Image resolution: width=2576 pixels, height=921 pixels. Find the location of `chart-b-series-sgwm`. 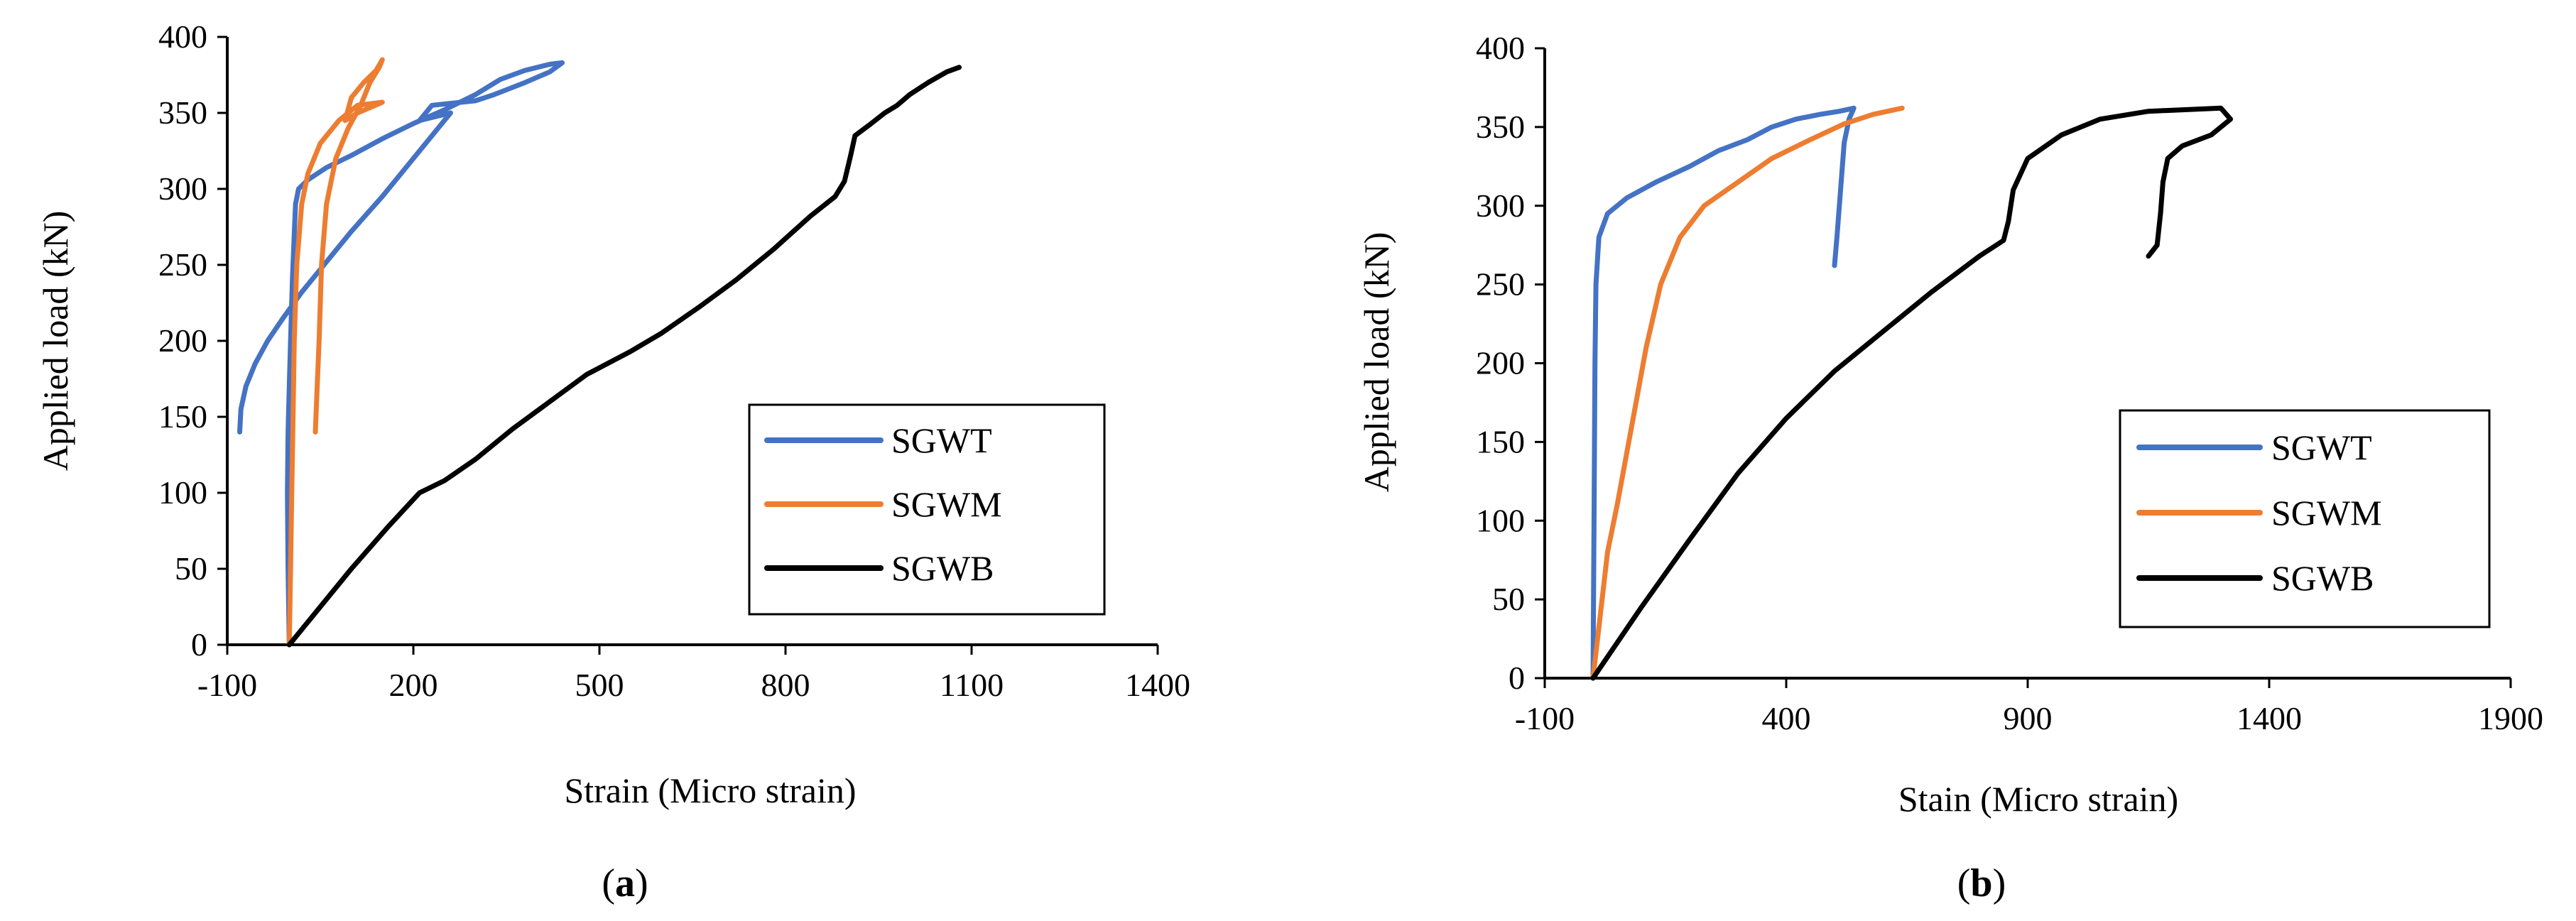

chart-b-series-sgwm is located at coordinates (1748, 393).